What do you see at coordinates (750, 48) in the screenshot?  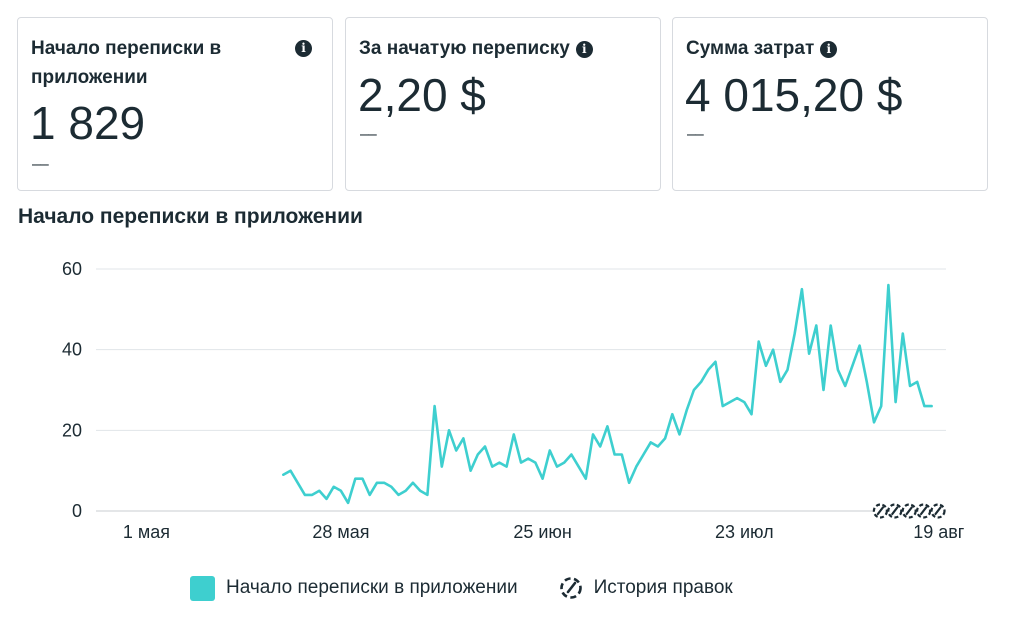 I see `metric-label: Сумма затрат` at bounding box center [750, 48].